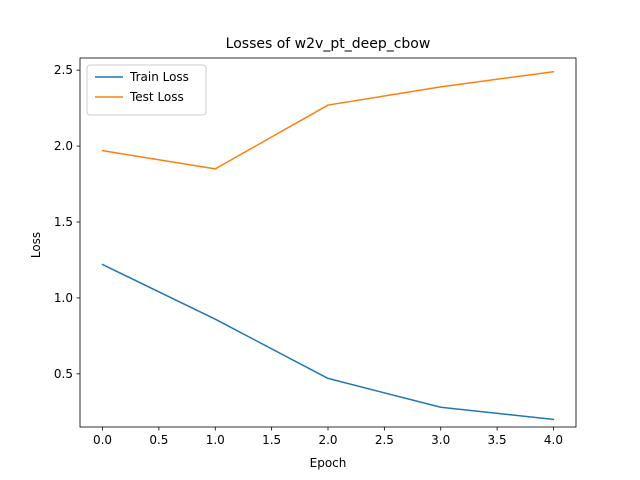 The image size is (640, 480). What do you see at coordinates (63, 146) in the screenshot?
I see `y-tick-label: 2.0` at bounding box center [63, 146].